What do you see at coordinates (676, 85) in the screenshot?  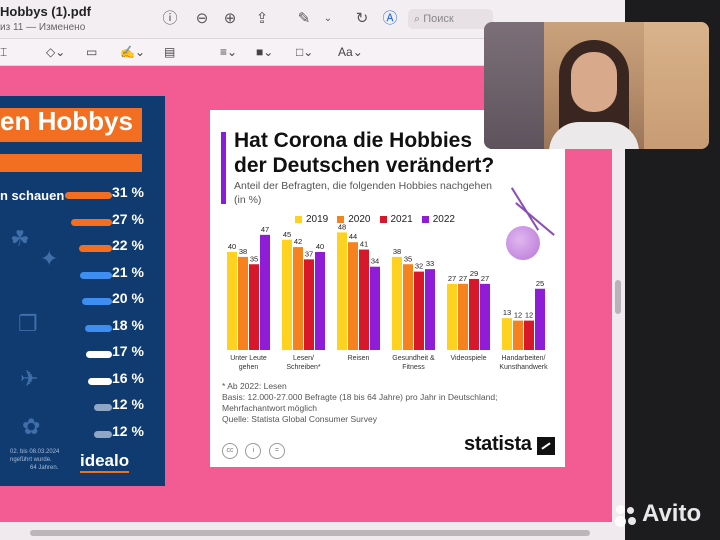 I see `webcam-background-door` at bounding box center [676, 85].